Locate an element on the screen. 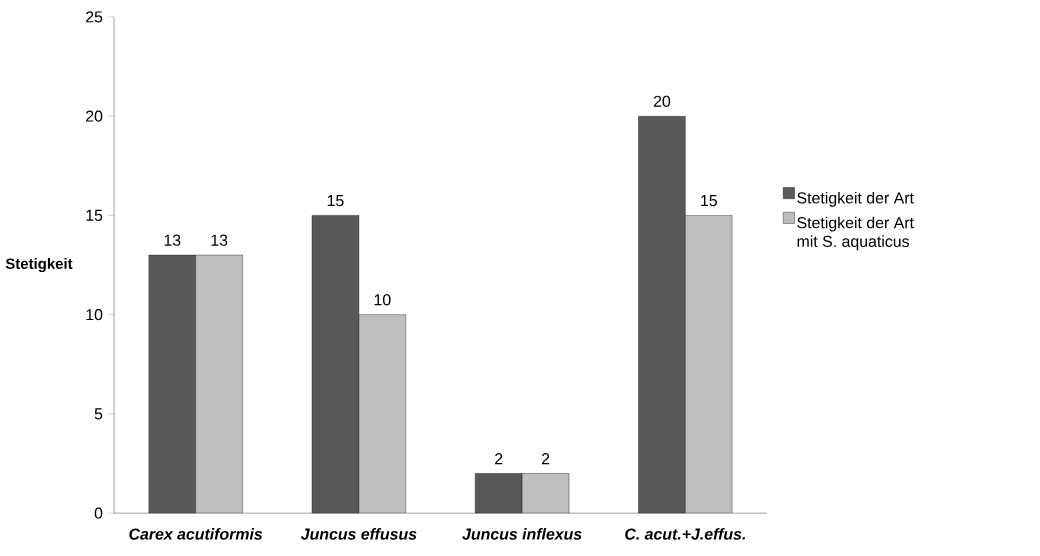 The image size is (1040, 556). y-axis-title: Stetigkeit is located at coordinates (39, 264).